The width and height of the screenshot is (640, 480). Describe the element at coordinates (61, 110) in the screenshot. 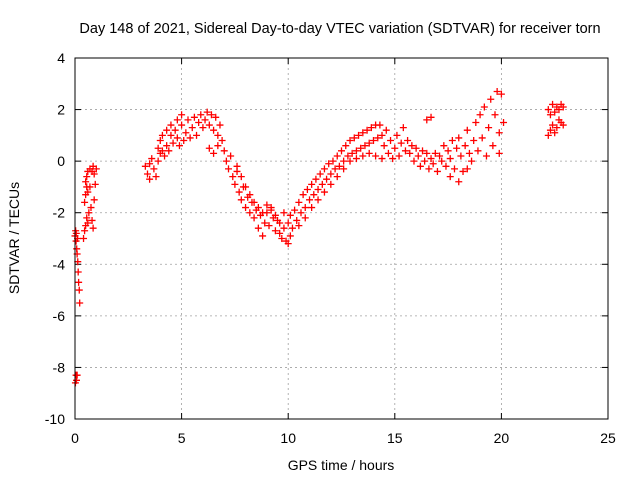

I see `y-tick-label: 2` at that location.